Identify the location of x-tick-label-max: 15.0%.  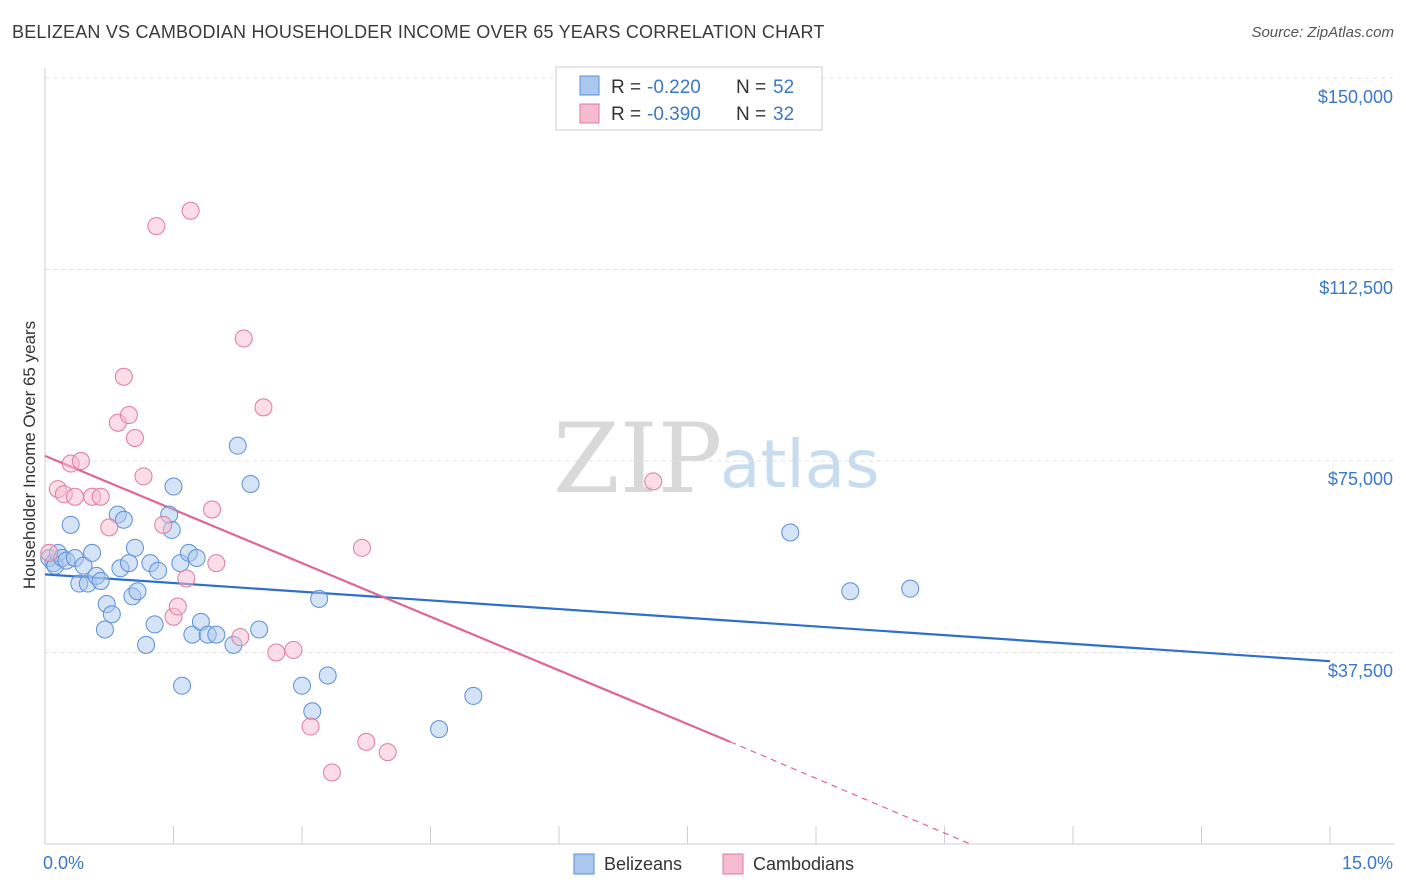
(1367, 863).